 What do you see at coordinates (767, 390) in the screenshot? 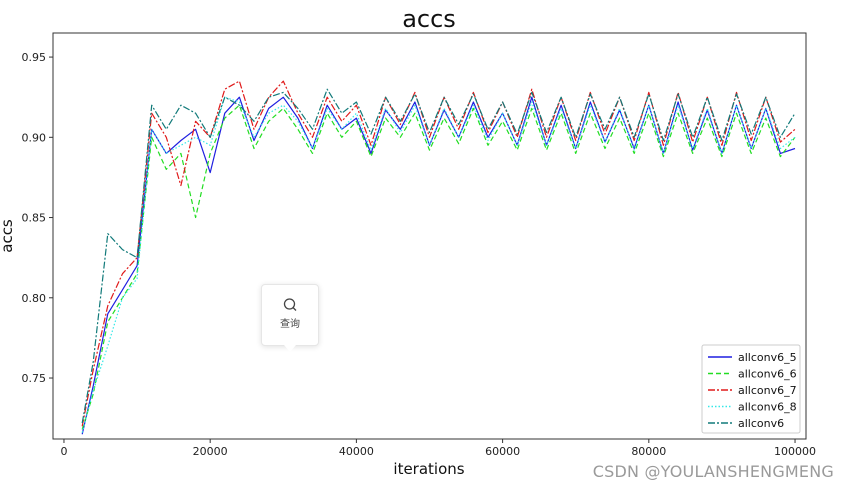
I see `legend-label: allconv6_7` at bounding box center [767, 390].